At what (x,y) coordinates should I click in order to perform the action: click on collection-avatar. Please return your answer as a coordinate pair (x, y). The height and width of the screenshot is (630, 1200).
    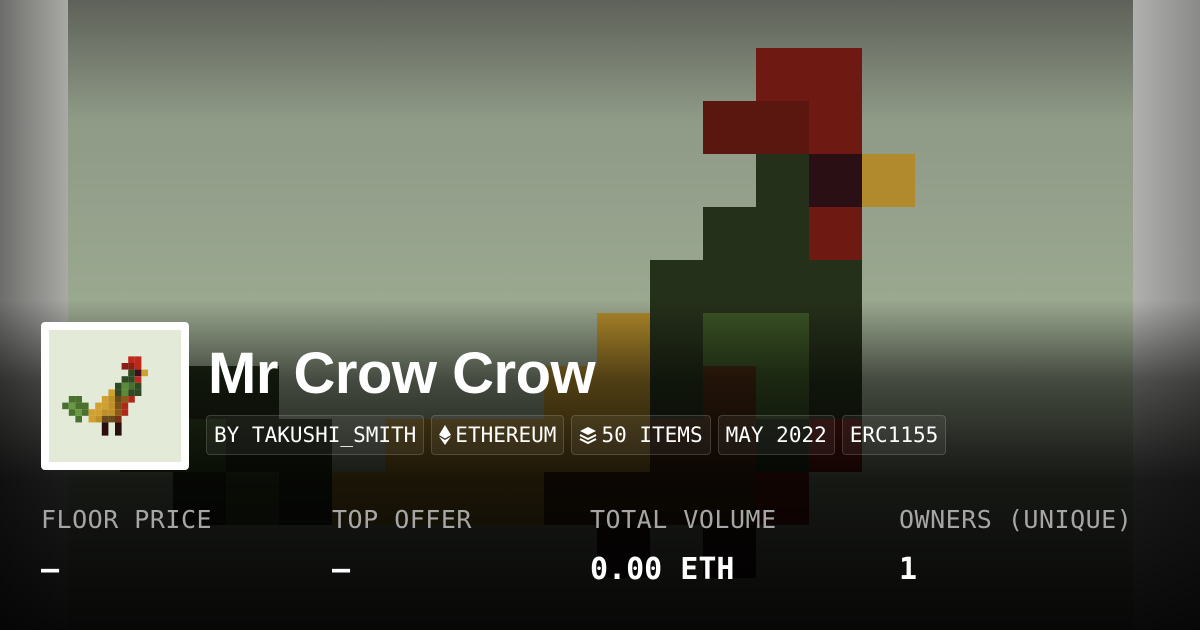
    Looking at the image, I should click on (115, 396).